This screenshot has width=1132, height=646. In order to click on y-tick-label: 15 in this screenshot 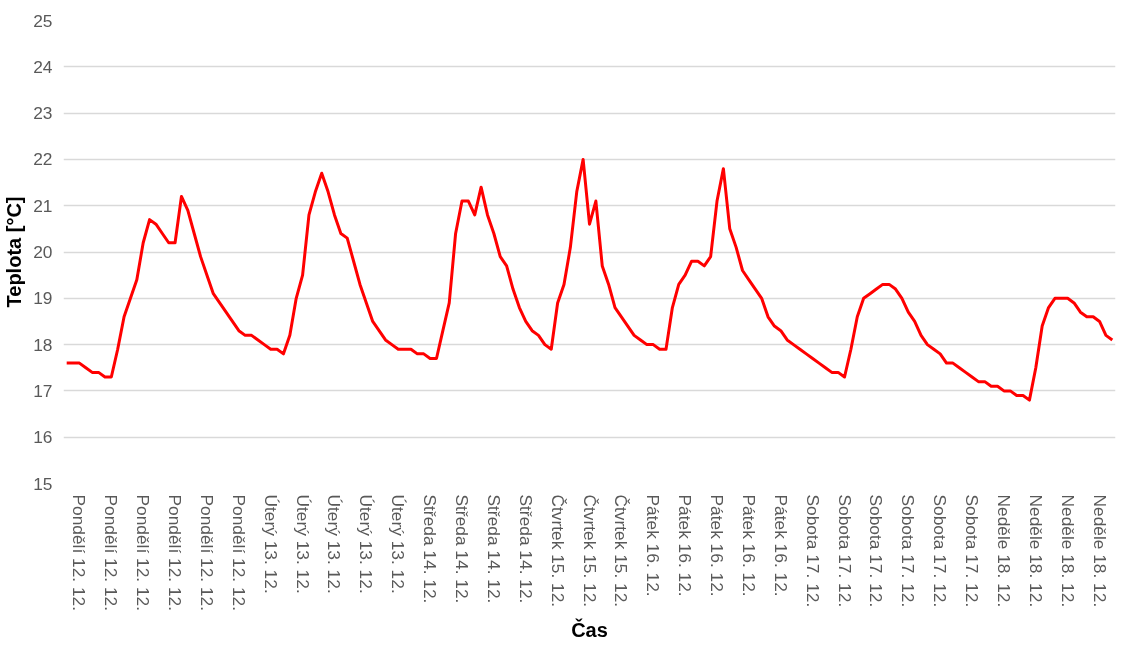, I will do `click(43, 483)`.